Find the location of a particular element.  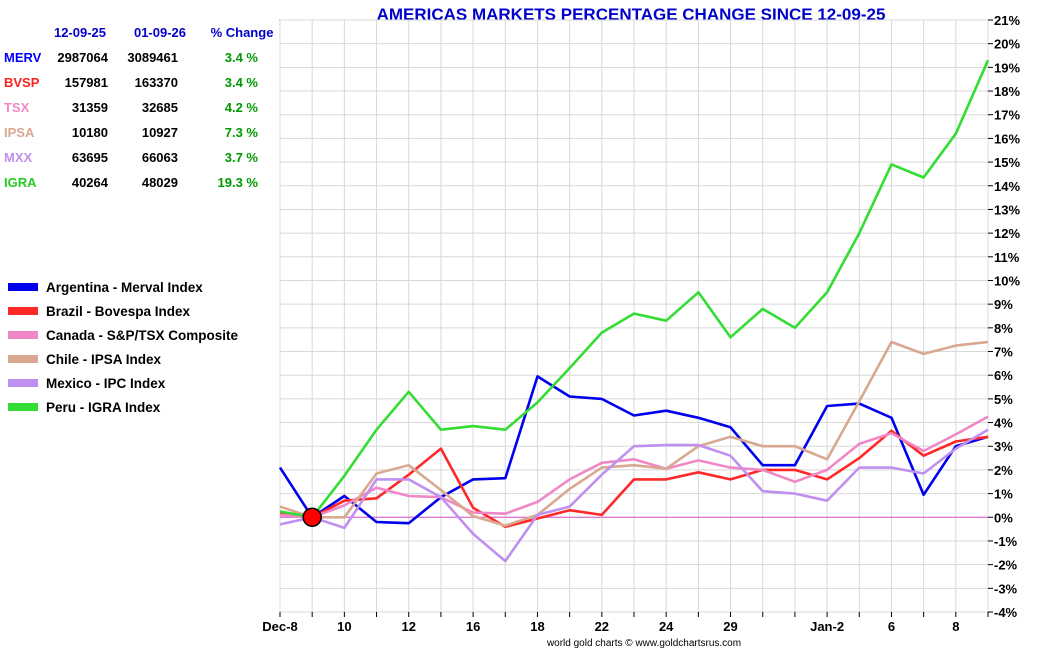

table-row-start: 10180 is located at coordinates (90, 132).